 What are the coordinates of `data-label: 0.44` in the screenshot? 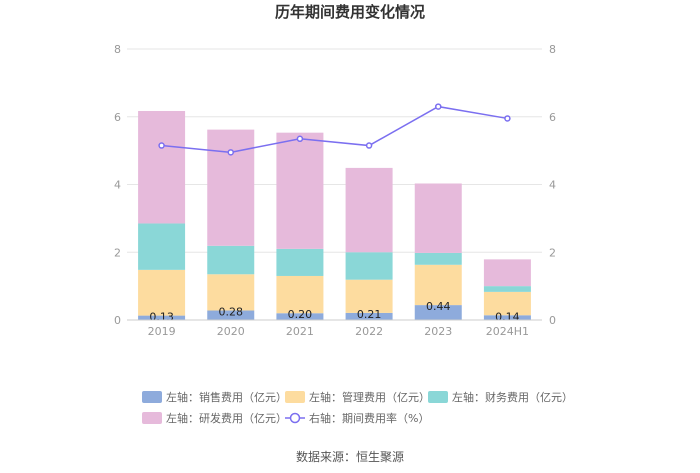 It's located at (438, 306).